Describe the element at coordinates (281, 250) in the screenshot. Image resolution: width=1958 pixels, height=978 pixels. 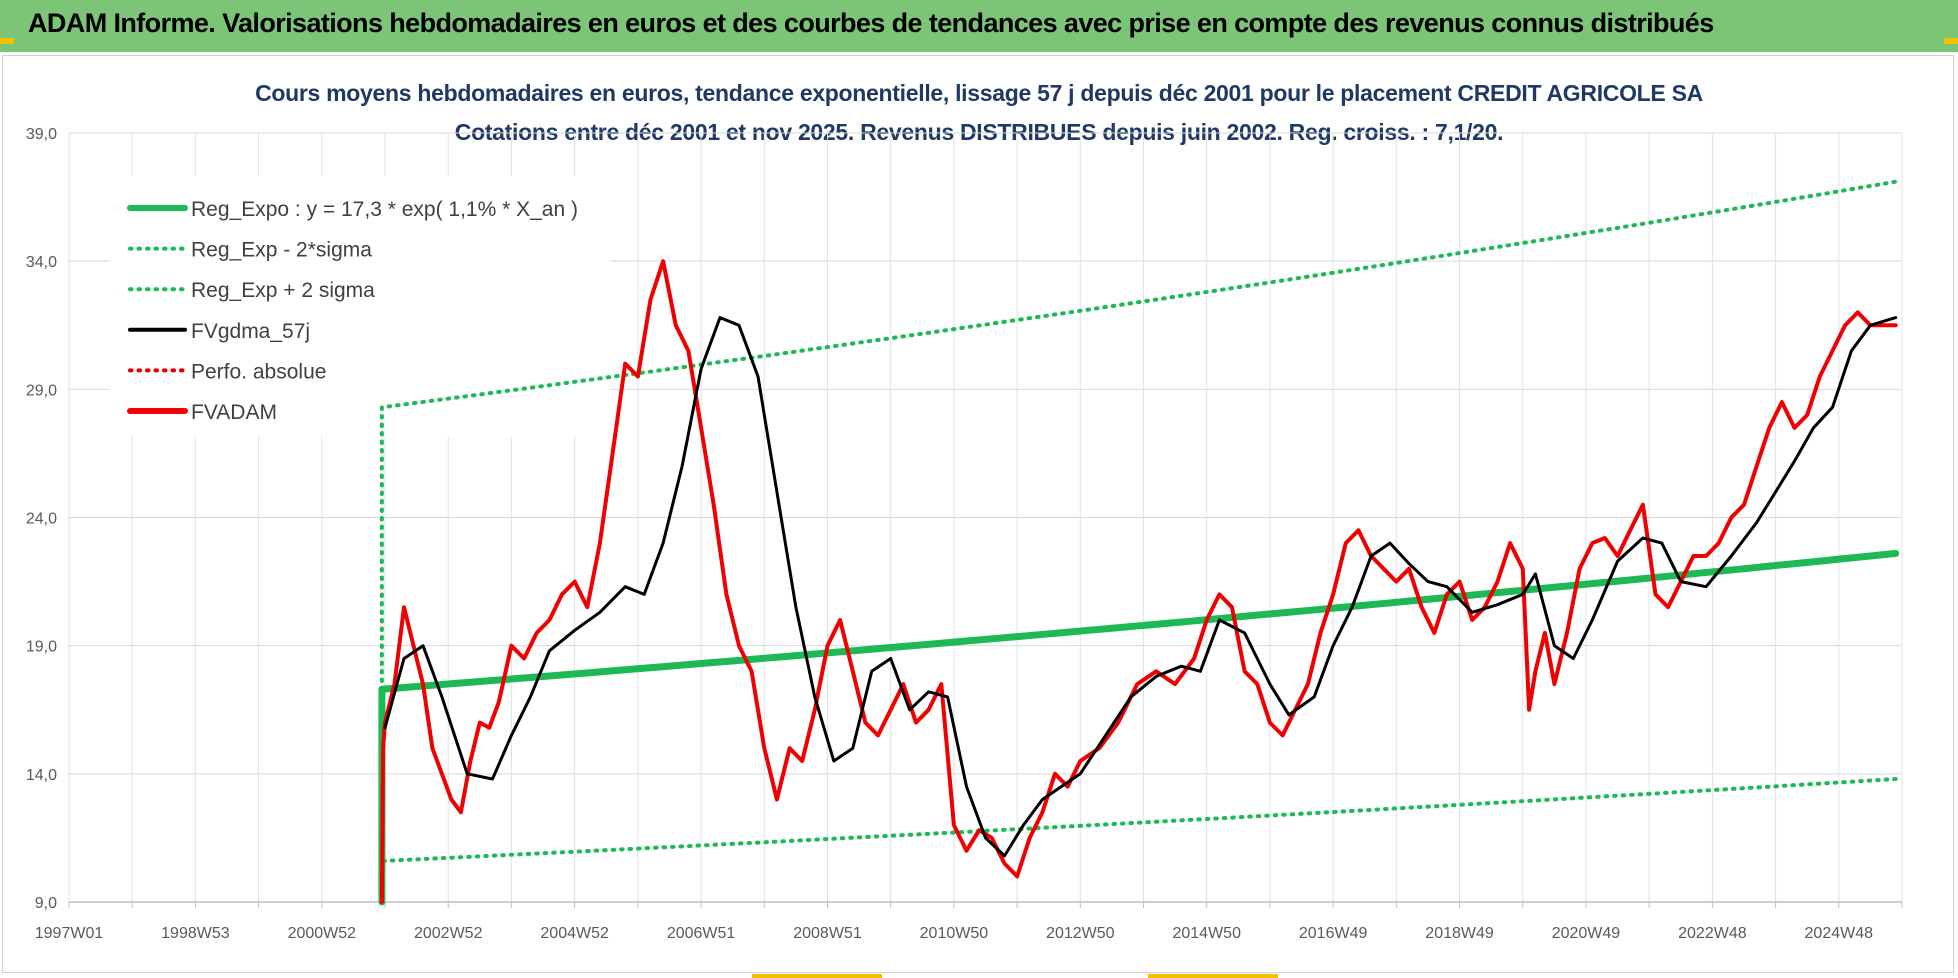
I see `legend-reg-exp-minus-2sigma-label: Reg_Exp - 2*sigma` at that location.